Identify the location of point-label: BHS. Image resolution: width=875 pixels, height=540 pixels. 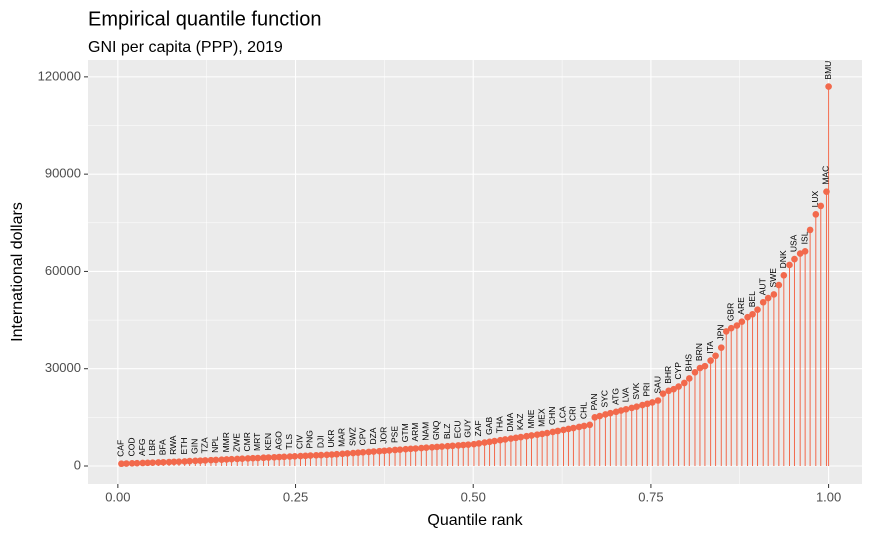
(689, 363).